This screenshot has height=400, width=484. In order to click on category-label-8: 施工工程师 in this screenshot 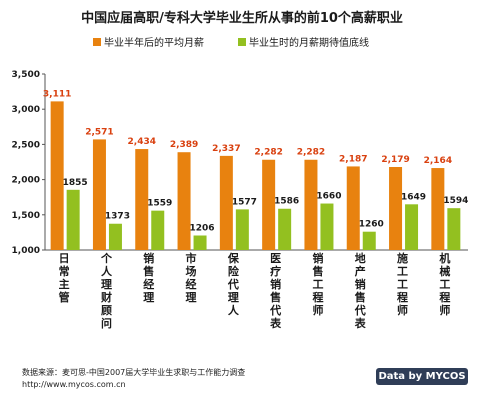, I will do `click(402, 284)`.